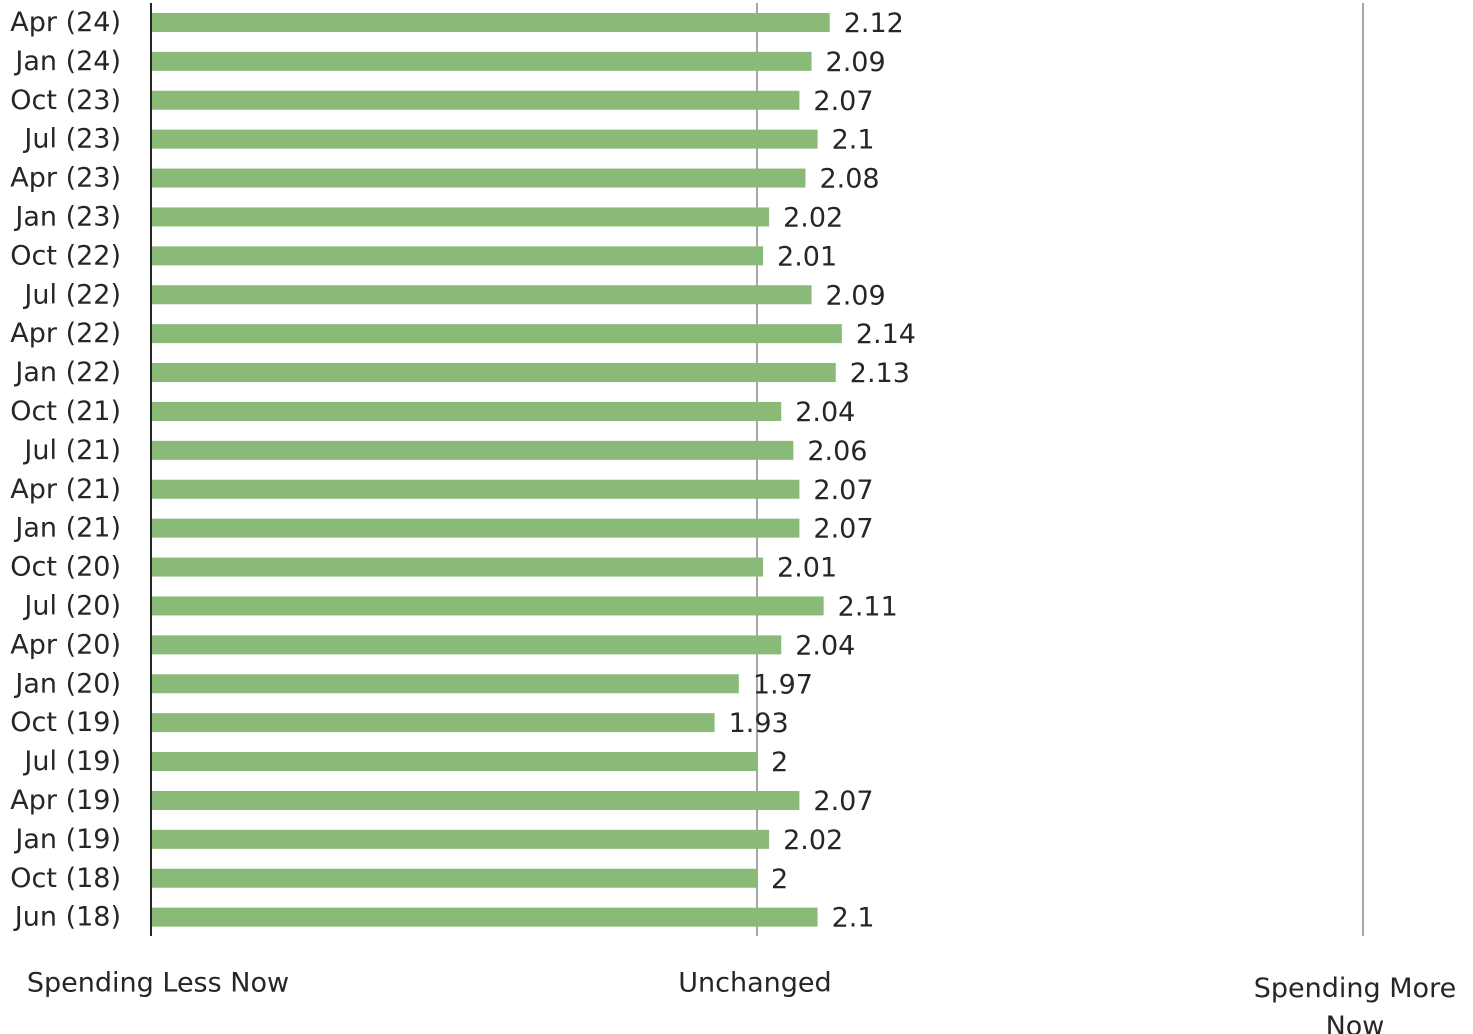  I want to click on data-label: 2.11, so click(868, 606).